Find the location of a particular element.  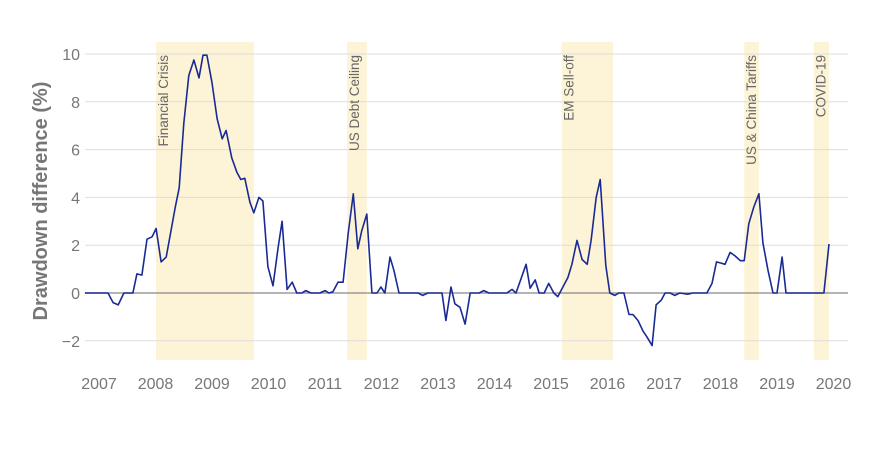

x-tick-label: 2013 is located at coordinates (438, 384).